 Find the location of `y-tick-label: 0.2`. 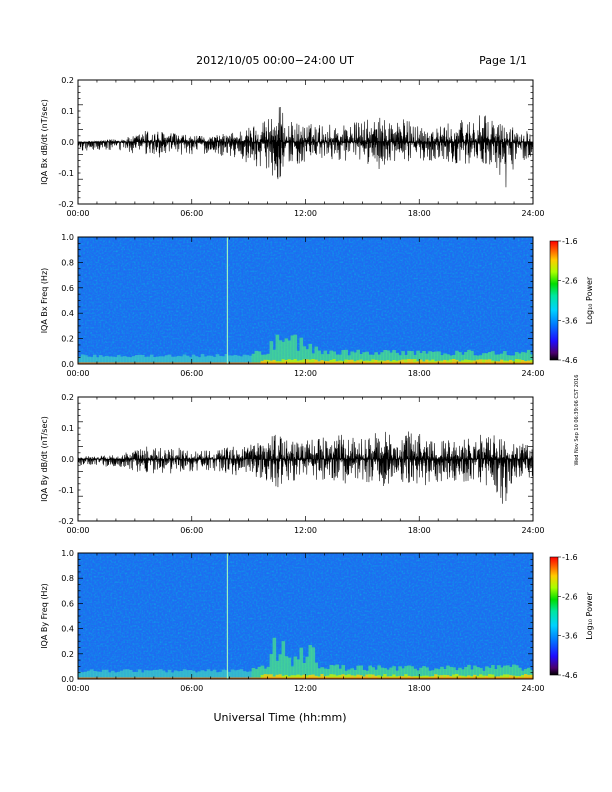

y-tick-label: 0.2 is located at coordinates (67, 339).